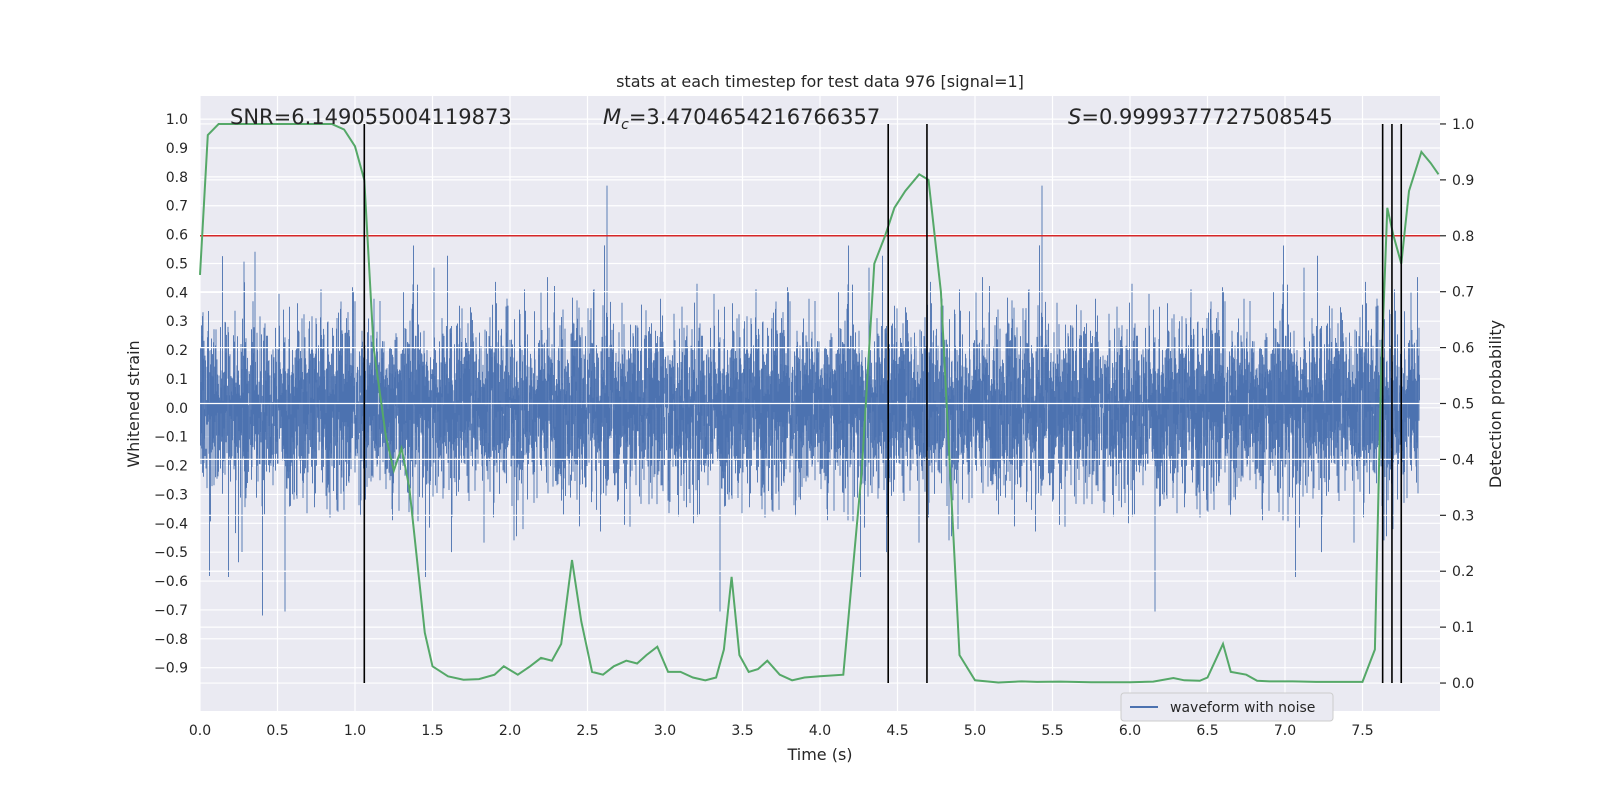  I want to click on x-tick-label: 7.5, so click(1362, 731).